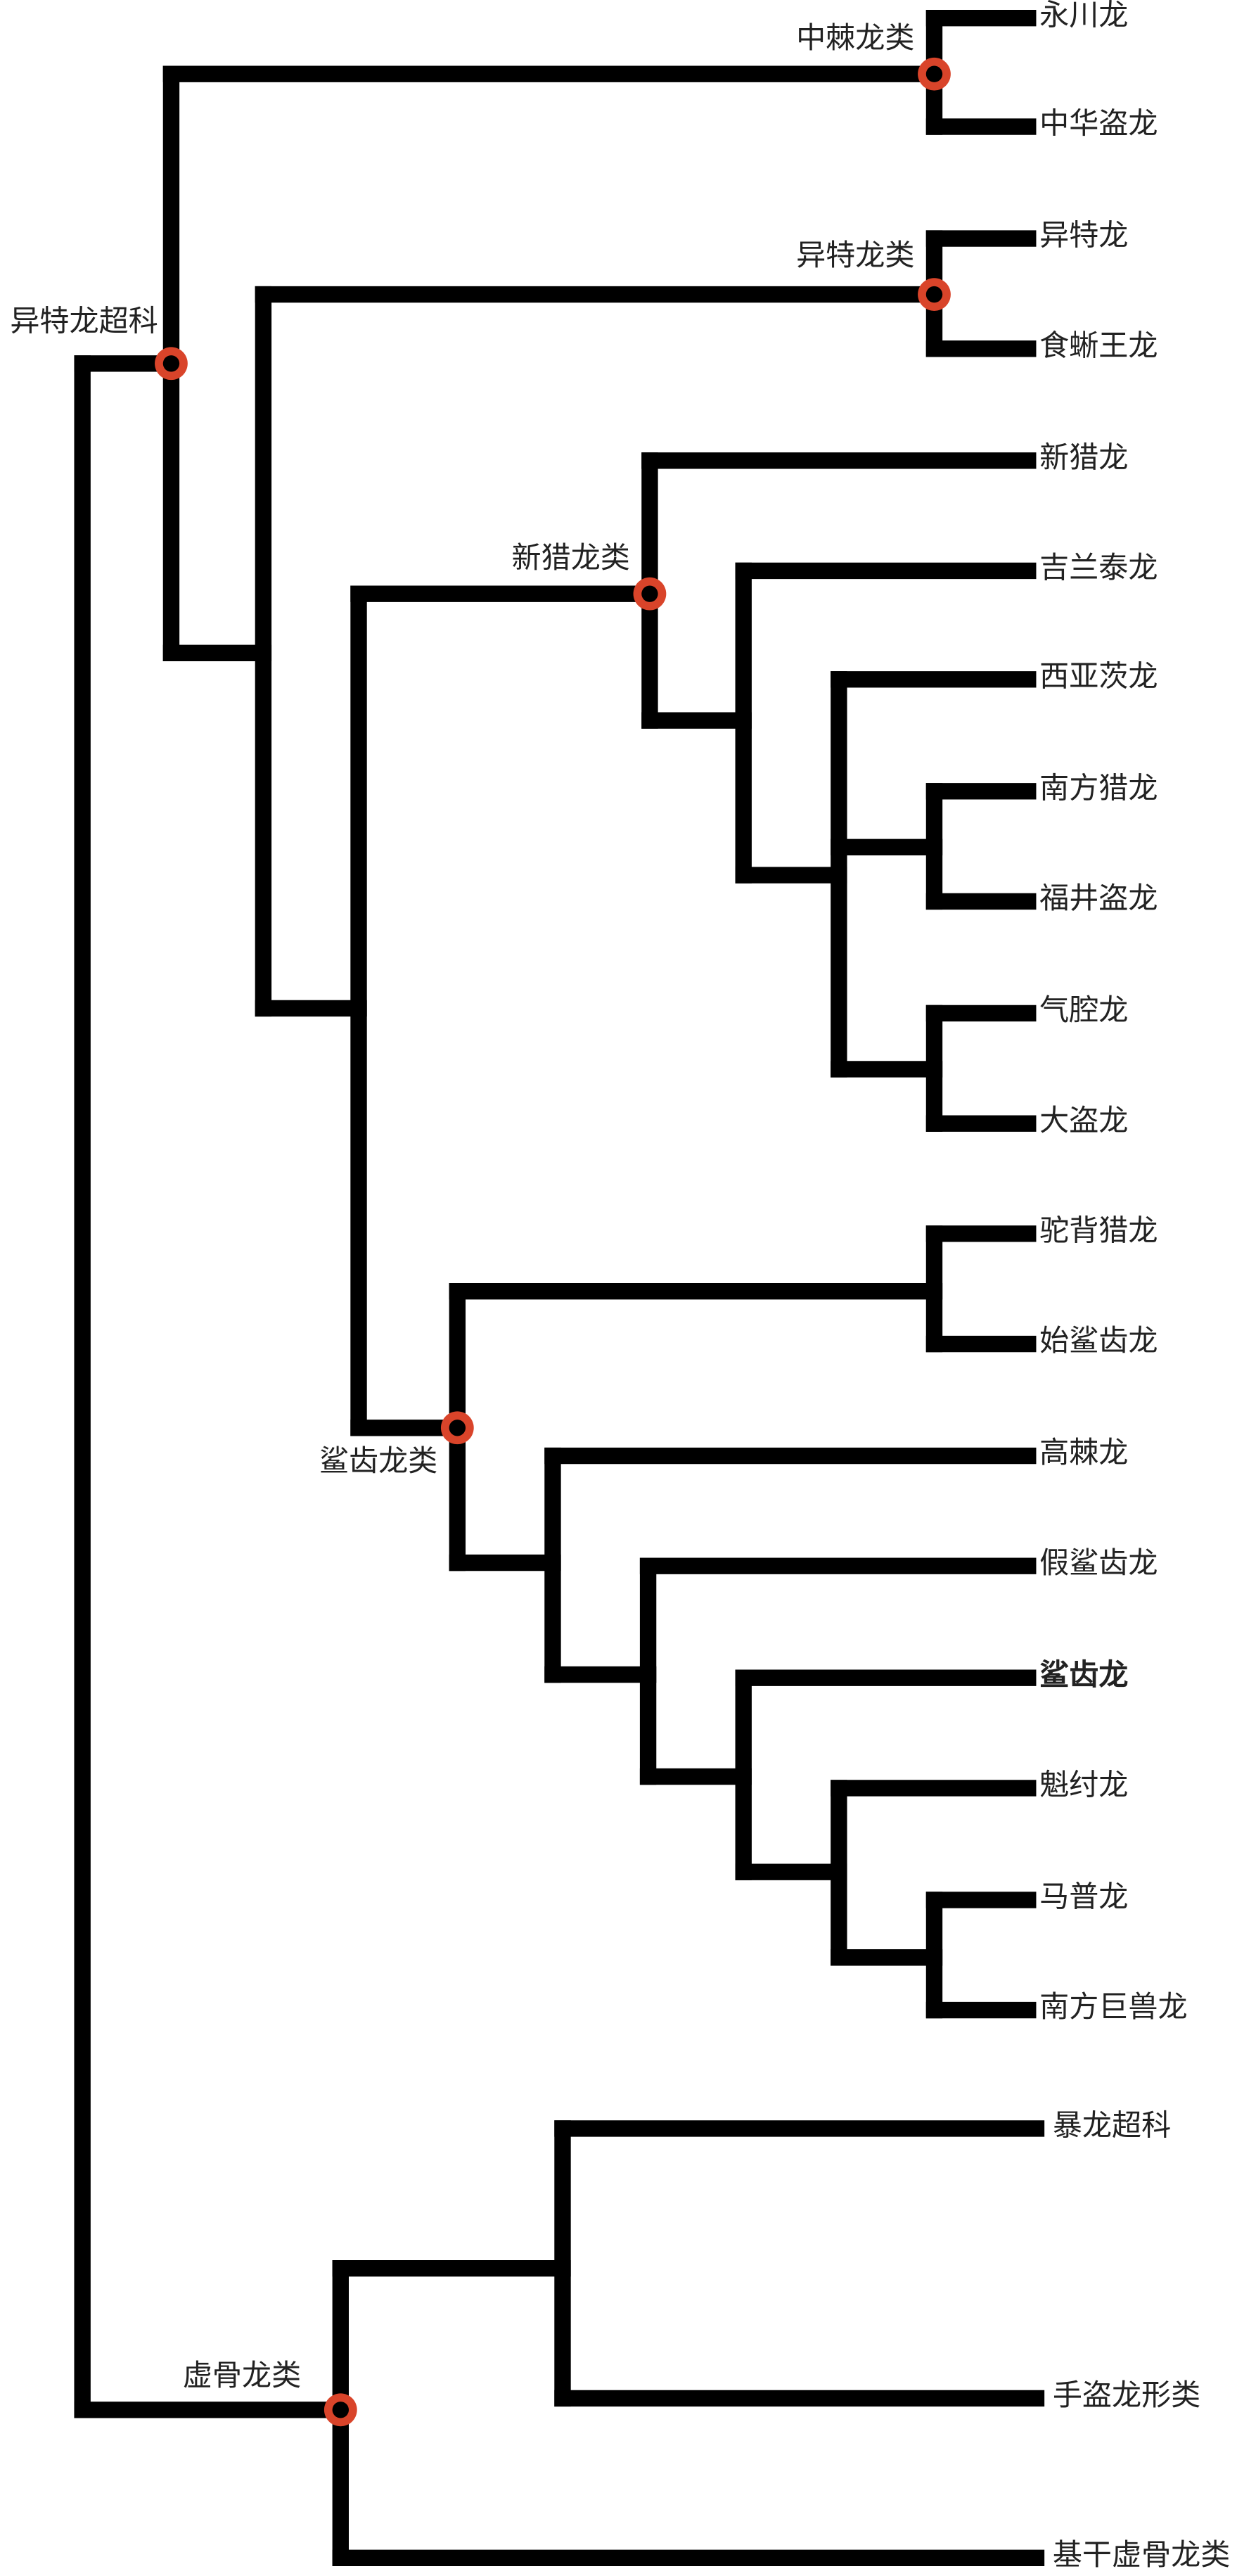  I want to click on leaf-label: 南方巨兽龙, so click(1113, 2007).